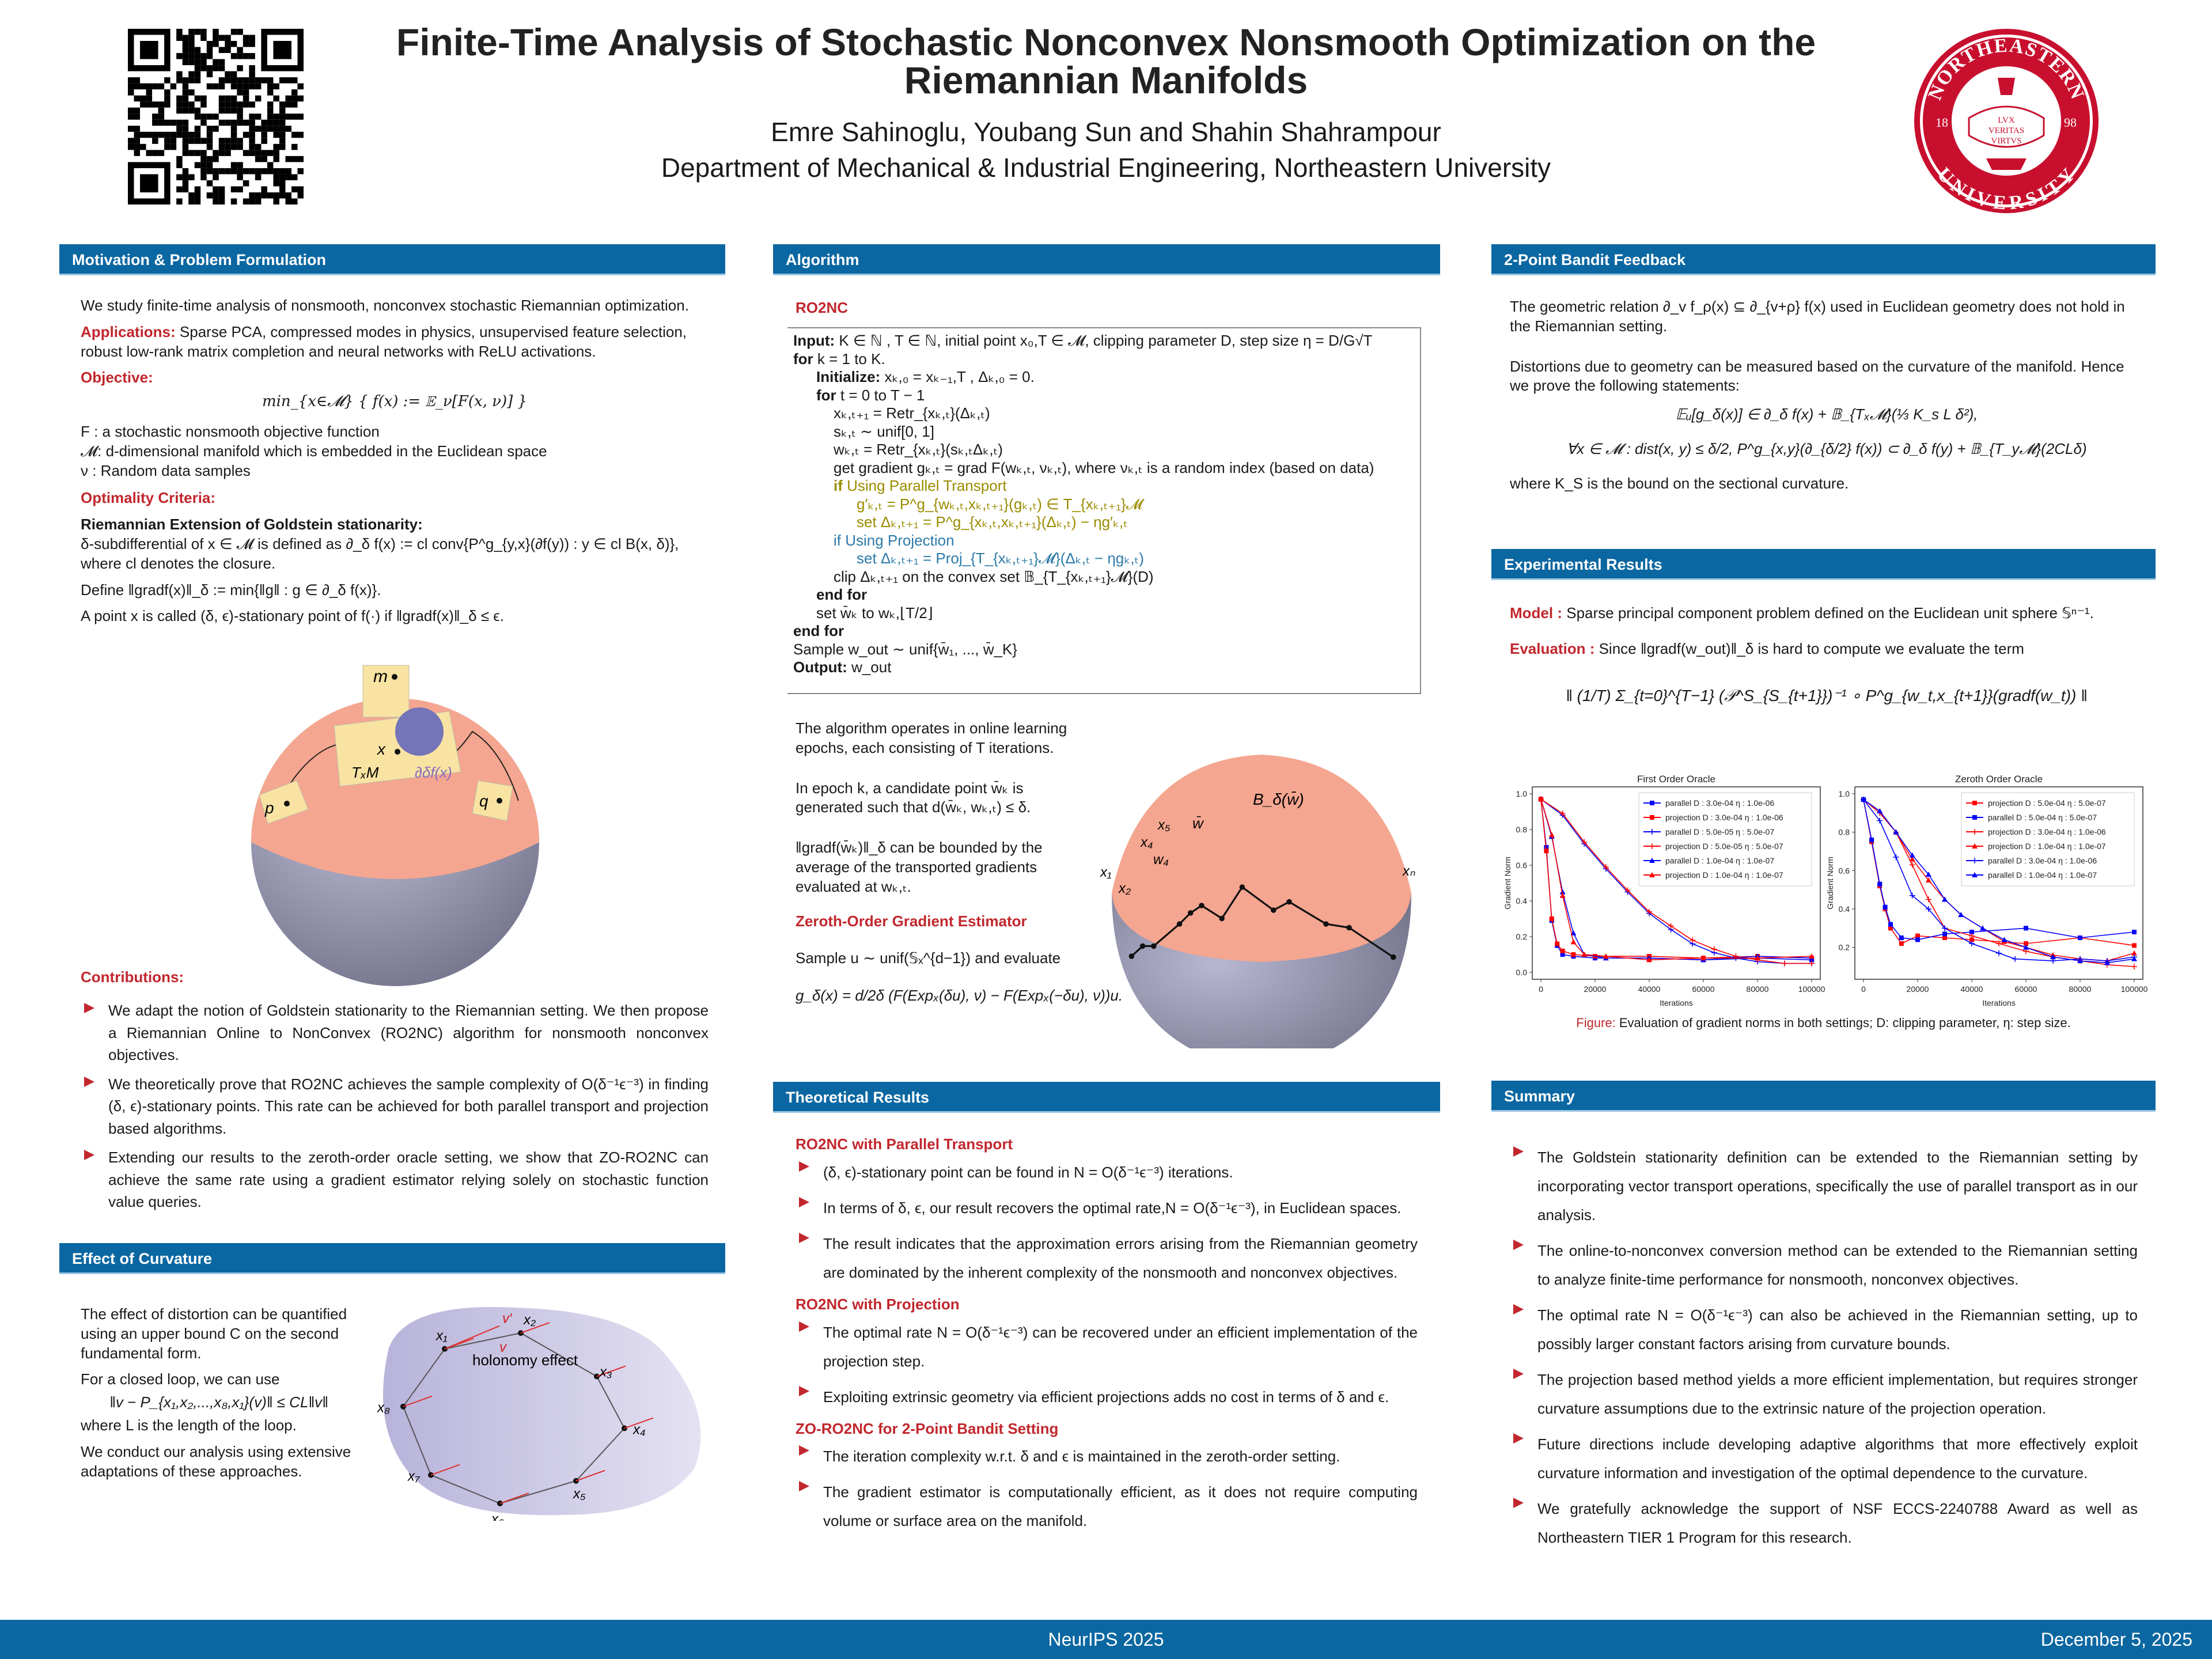  Describe the element at coordinates (2006, 141) in the screenshot. I see `svg-text: VIRTVS` at that location.